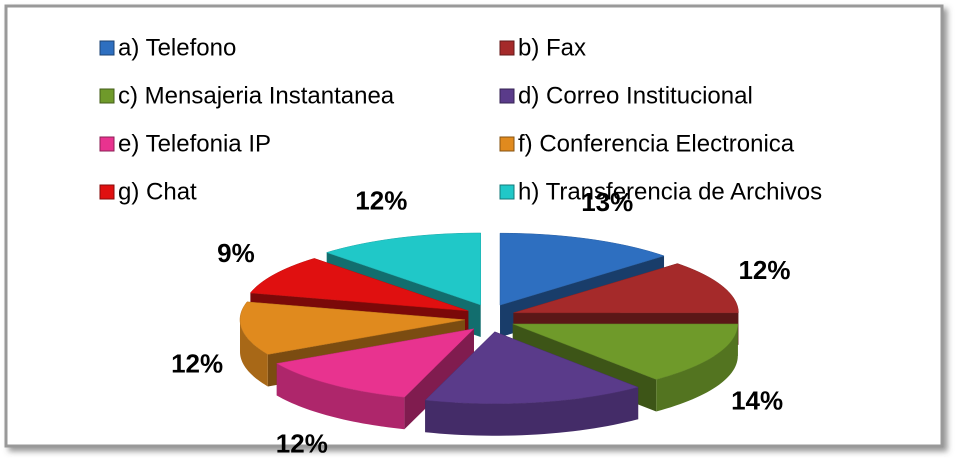 The image size is (957, 463). Describe the element at coordinates (552, 47) in the screenshot. I see `legend-label: b) Fax` at that location.